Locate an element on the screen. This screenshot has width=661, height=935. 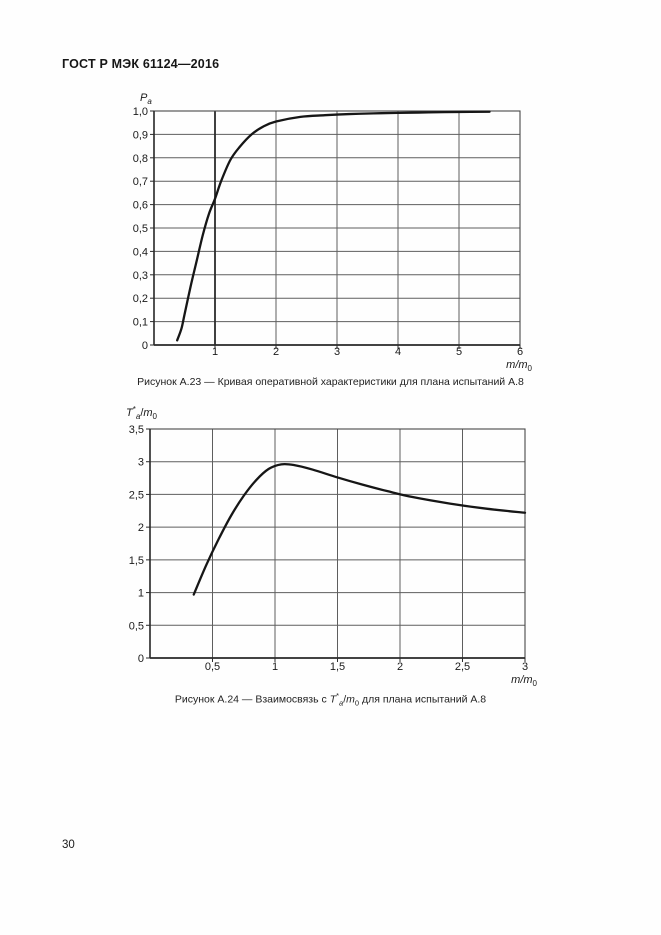
y-tick-label: 0,2 is located at coordinates (140, 299).